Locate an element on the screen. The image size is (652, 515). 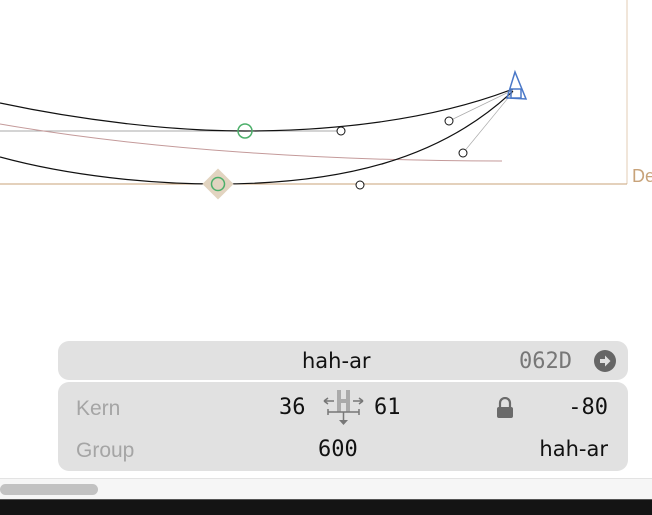
unicode-value: 062D is located at coordinates (545, 361).